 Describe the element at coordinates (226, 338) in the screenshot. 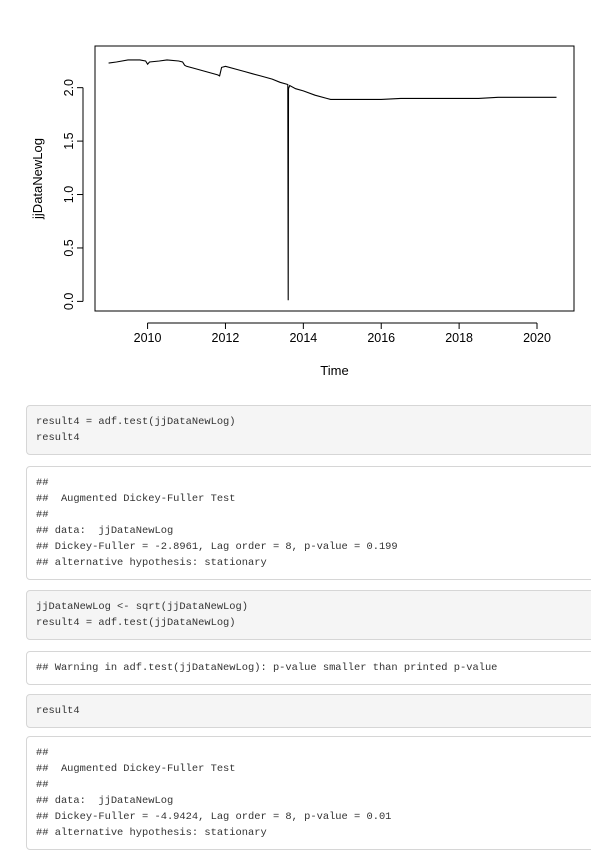

I see `x-tick-label: 2012` at that location.